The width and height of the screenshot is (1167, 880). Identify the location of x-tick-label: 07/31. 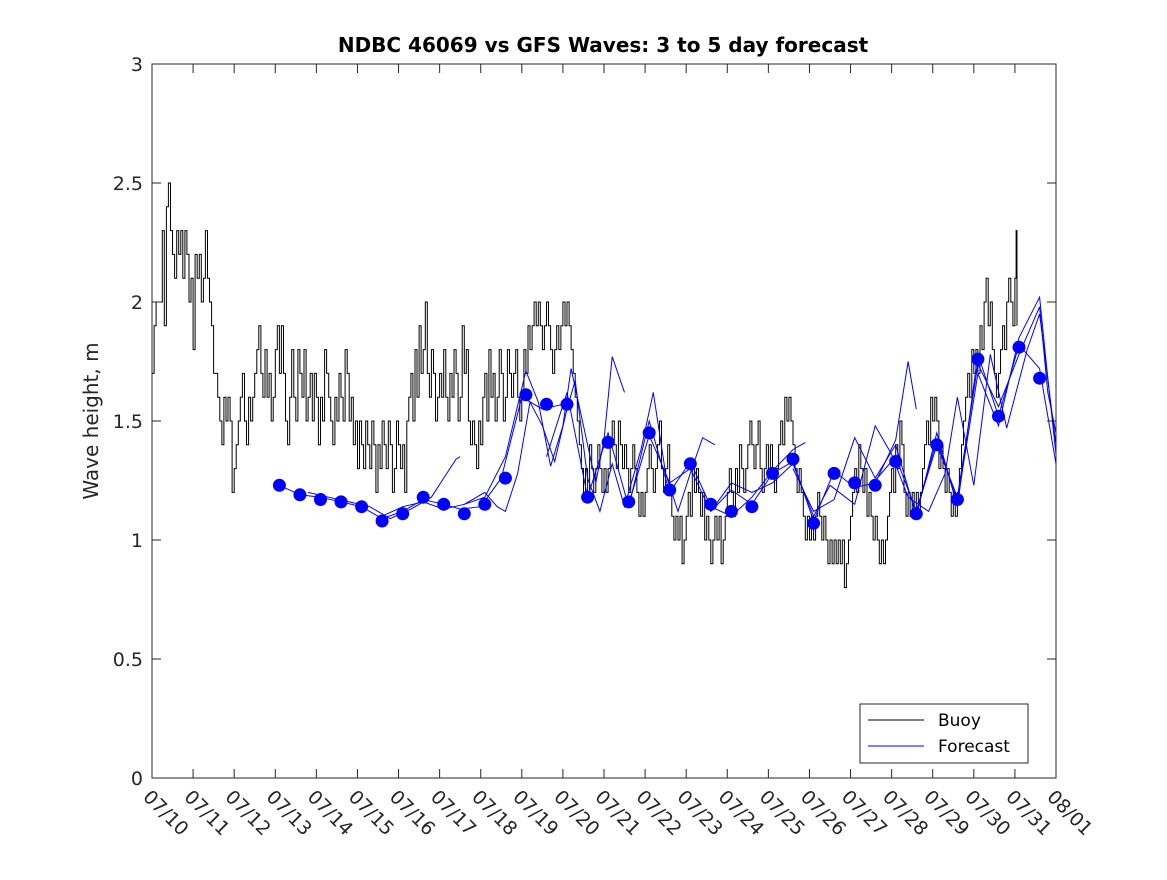
(1028, 813).